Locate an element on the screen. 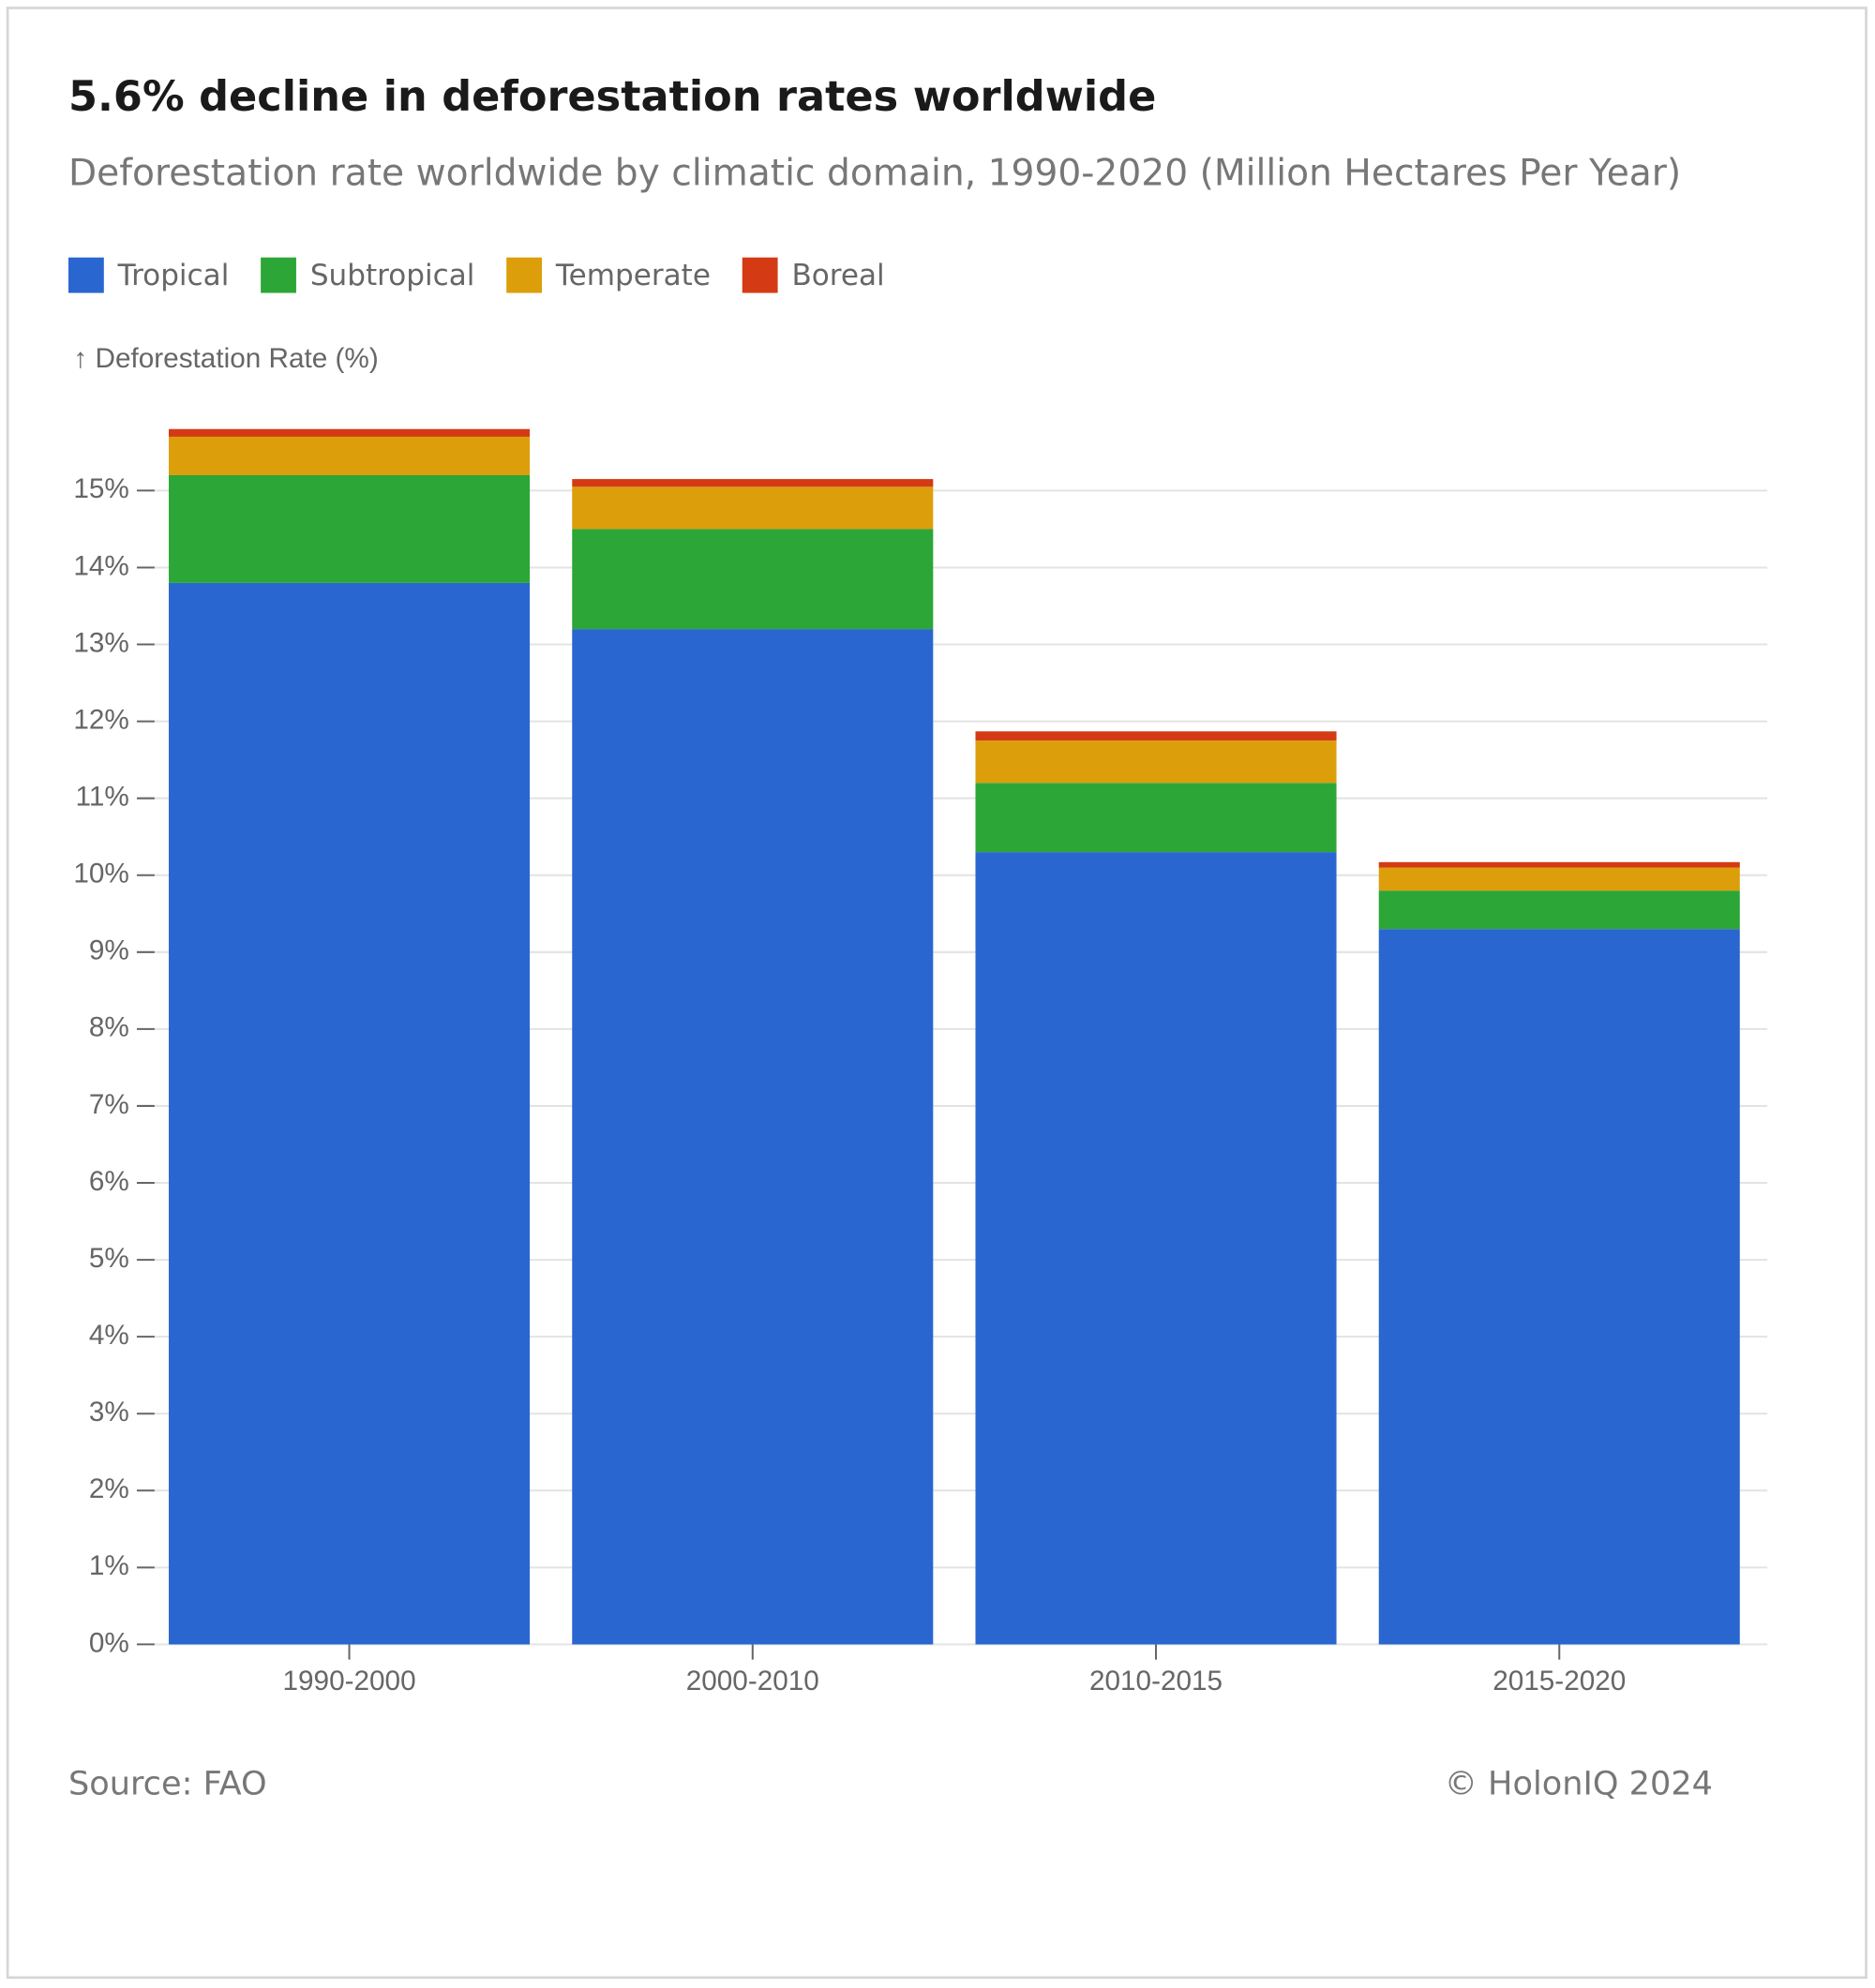  x-tick-label: 2000-2010 is located at coordinates (752, 1681).